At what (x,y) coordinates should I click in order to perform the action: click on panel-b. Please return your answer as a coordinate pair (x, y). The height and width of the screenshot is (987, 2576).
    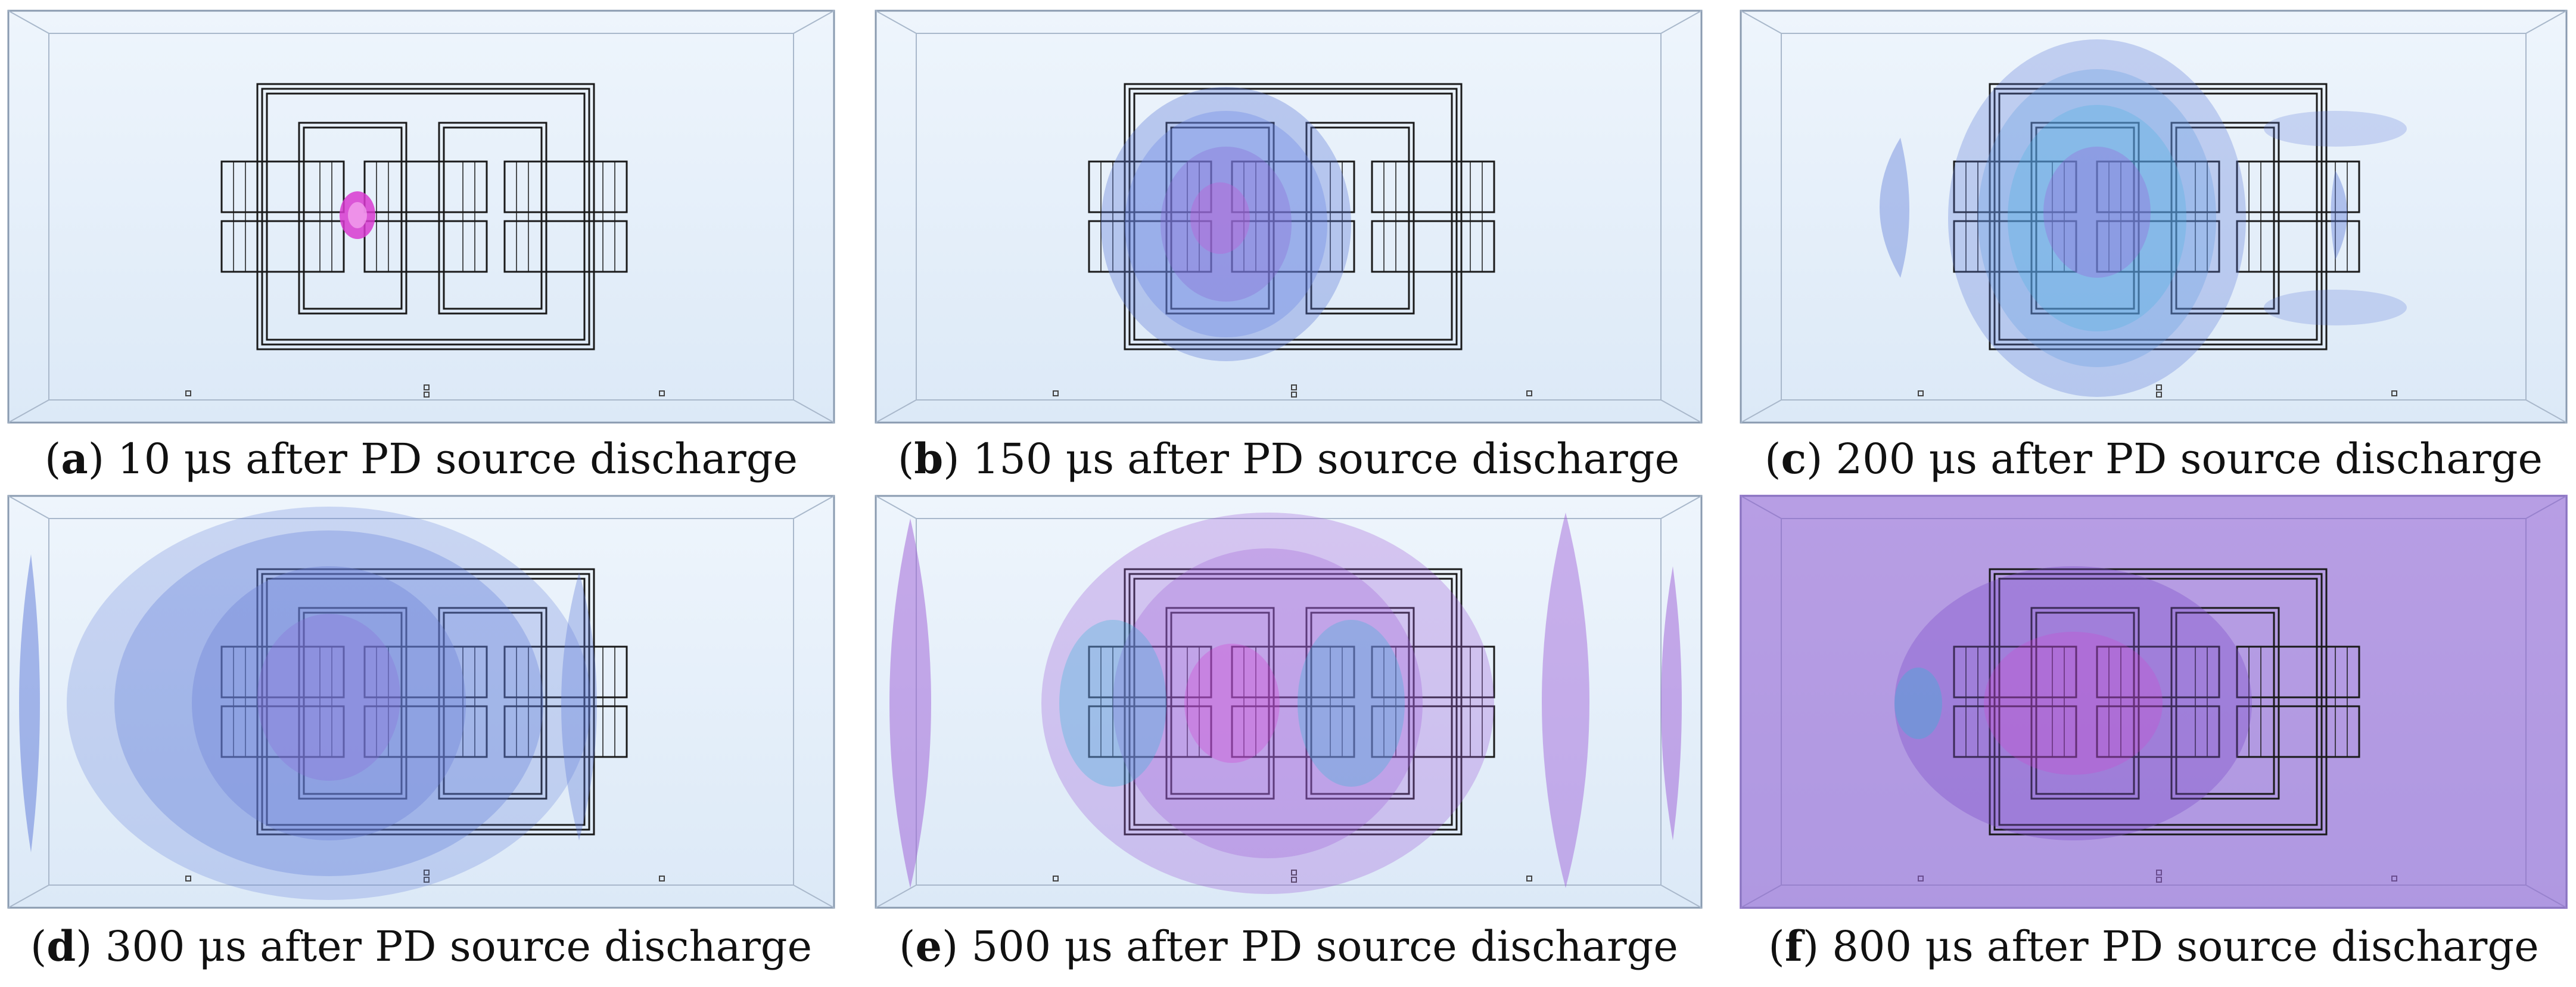
    Looking at the image, I should click on (1289, 217).